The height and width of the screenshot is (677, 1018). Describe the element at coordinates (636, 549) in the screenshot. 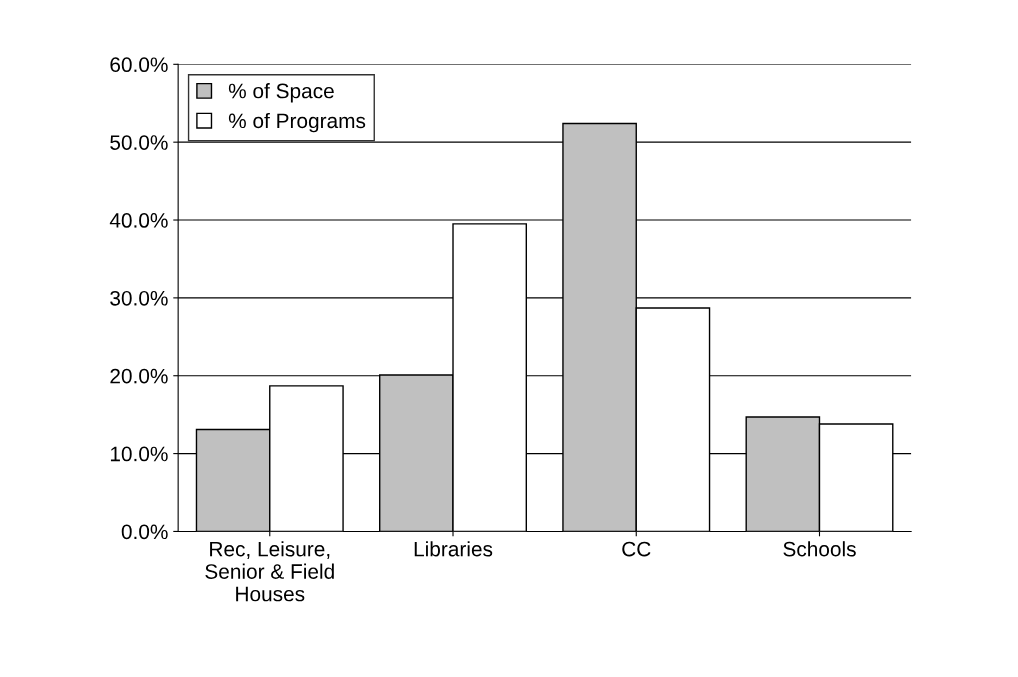

I see `x-tick-label: CC` at that location.